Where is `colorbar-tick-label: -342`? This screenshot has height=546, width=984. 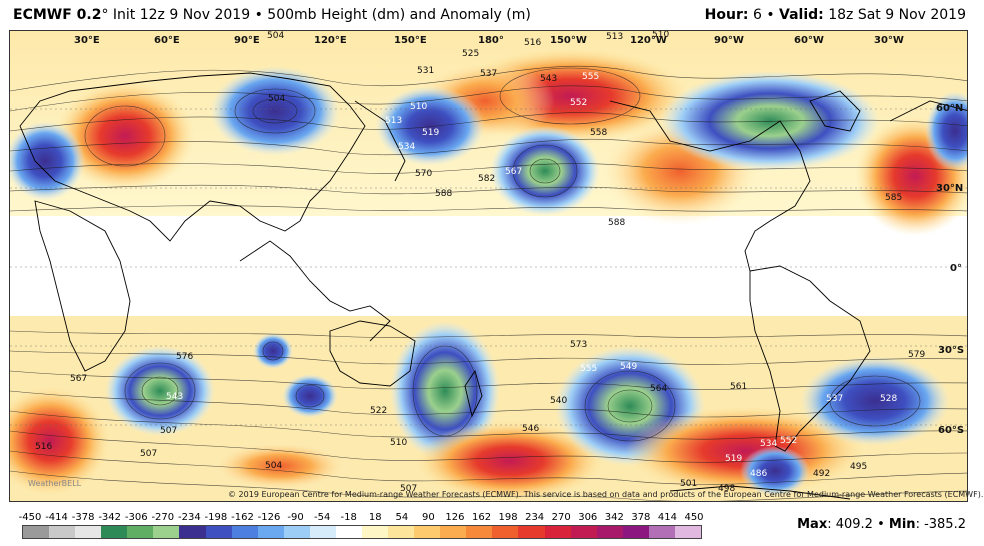
colorbar-tick-label: -342 is located at coordinates (110, 517).